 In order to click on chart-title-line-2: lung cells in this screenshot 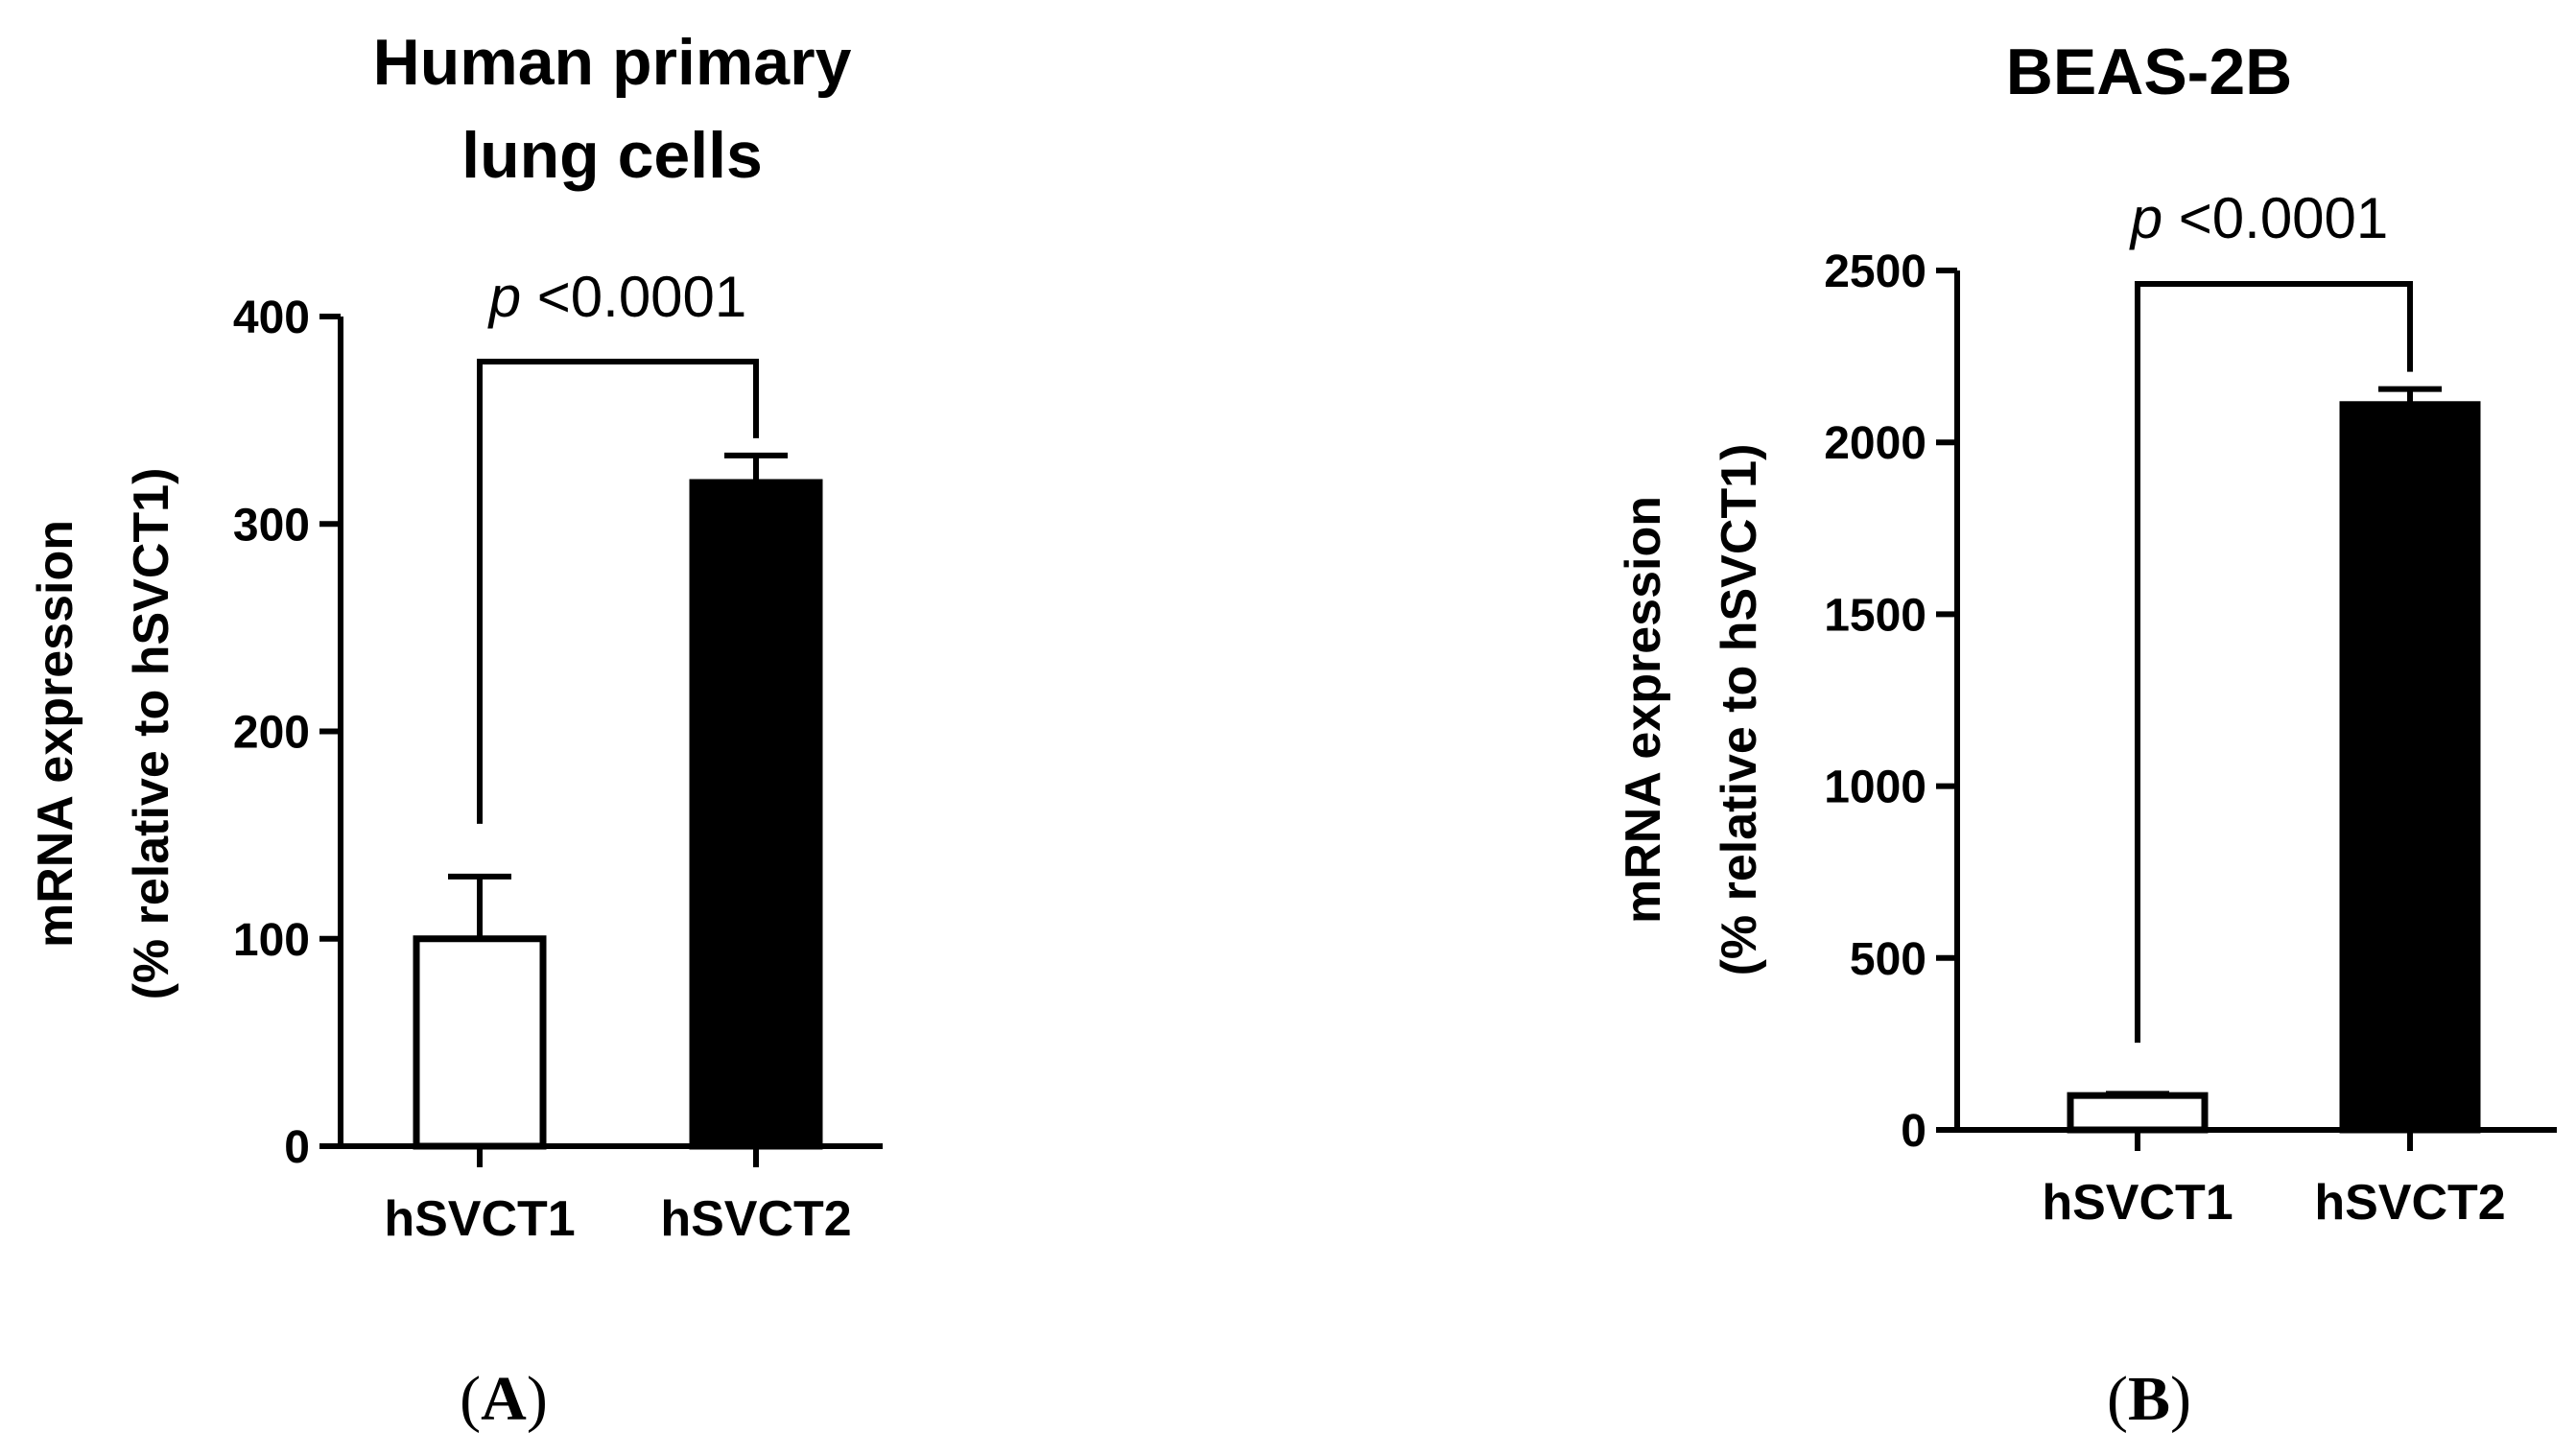, I will do `click(612, 156)`.